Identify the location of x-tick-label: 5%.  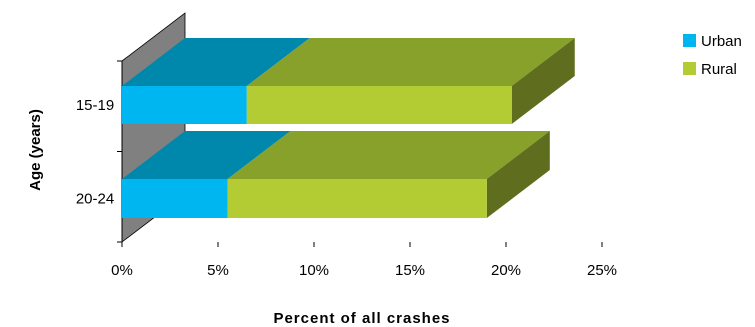
(218, 270).